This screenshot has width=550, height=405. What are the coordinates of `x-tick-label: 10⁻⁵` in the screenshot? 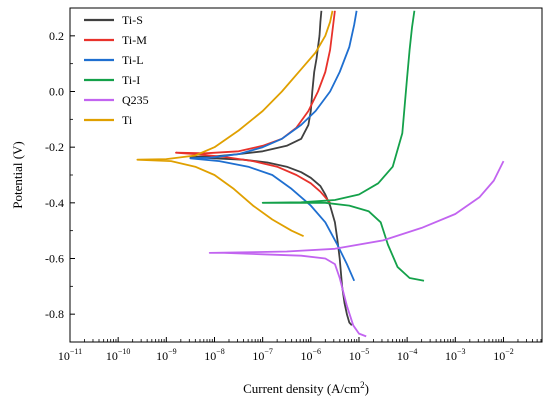 It's located at (359, 355).